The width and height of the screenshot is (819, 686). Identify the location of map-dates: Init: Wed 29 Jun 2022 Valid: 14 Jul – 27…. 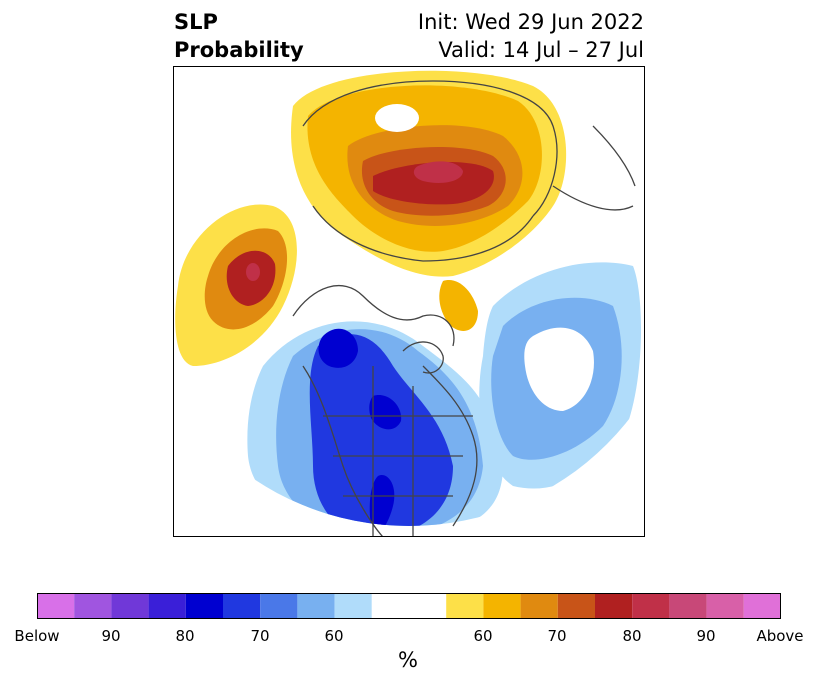
(531, 36).